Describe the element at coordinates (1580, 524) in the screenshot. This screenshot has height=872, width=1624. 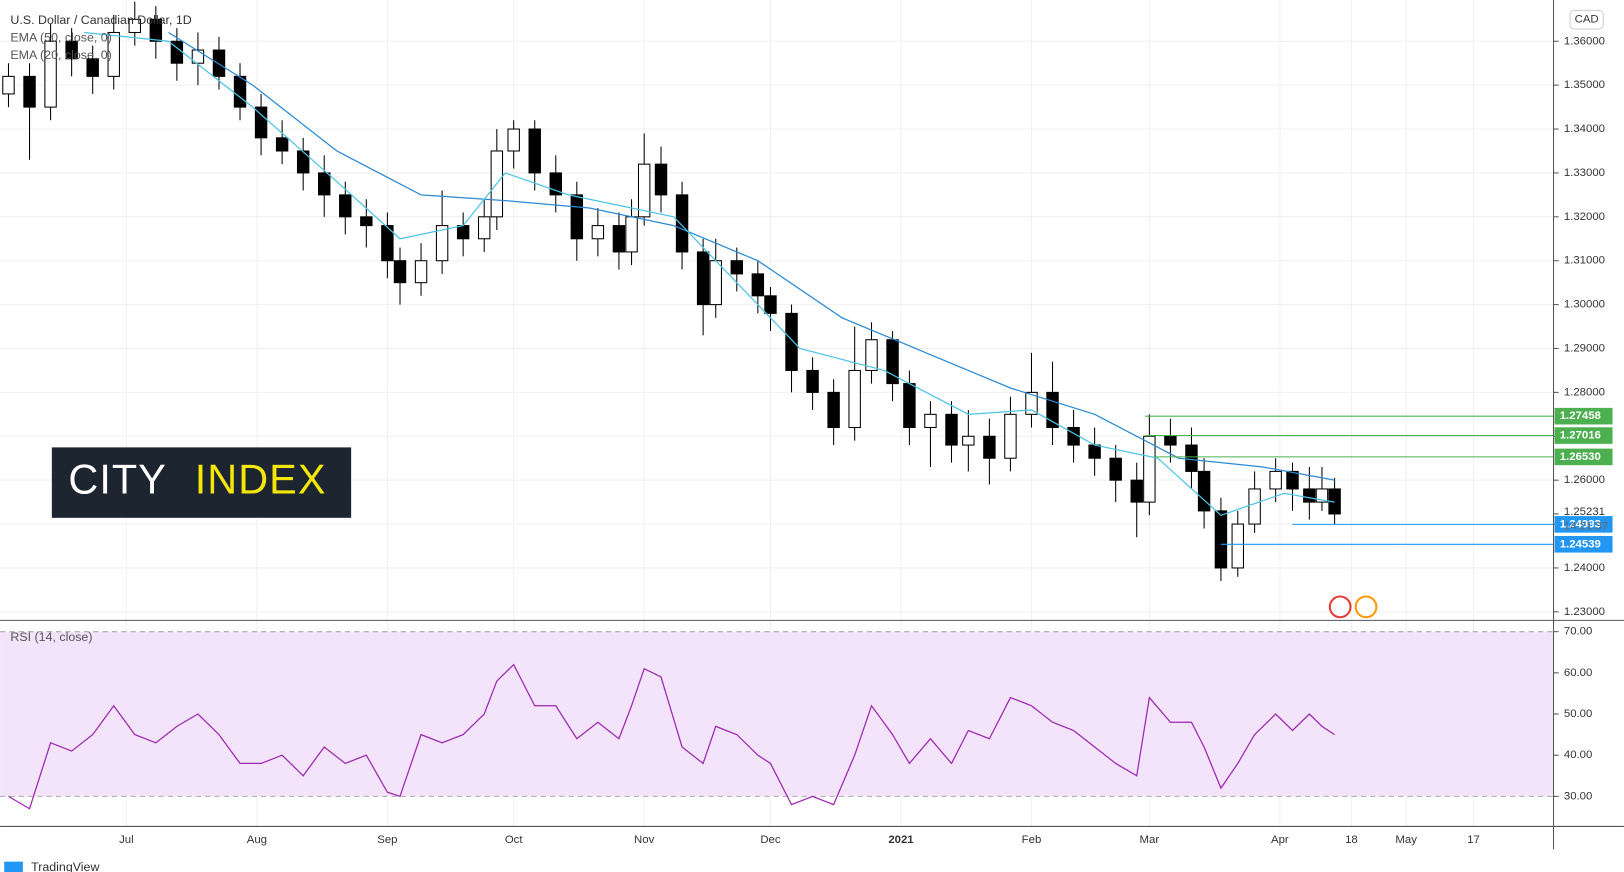
I see `level-label: 1.24993` at that location.